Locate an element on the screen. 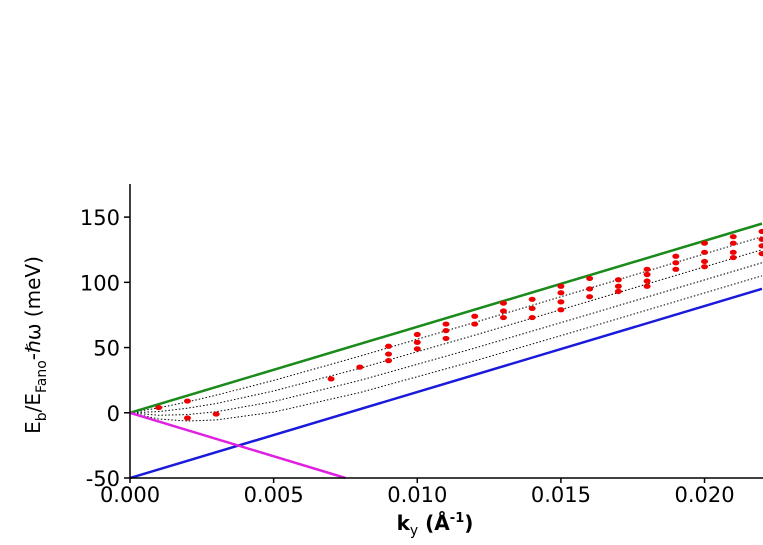 Image resolution: width=763 pixels, height=545 pixels. label-part: (Å is located at coordinates (434, 523).